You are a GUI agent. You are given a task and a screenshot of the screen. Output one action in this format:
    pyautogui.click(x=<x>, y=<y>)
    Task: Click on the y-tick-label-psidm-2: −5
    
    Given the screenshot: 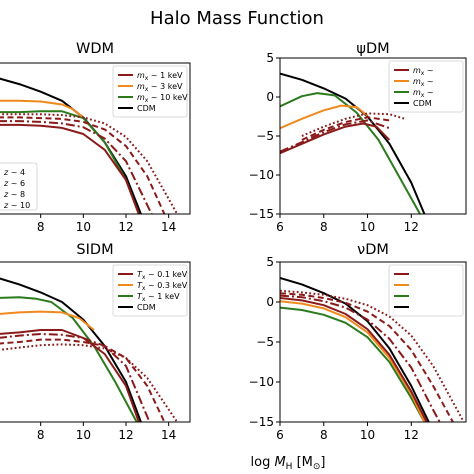 What is the action you would take?
    pyautogui.click(x=265, y=136)
    